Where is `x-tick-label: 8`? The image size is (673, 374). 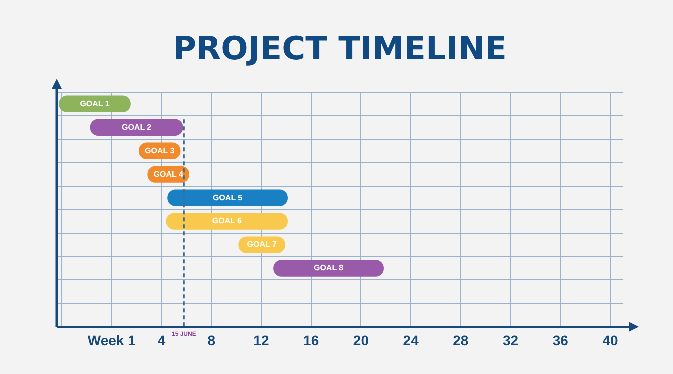 x-tick-label: 8 is located at coordinates (212, 340).